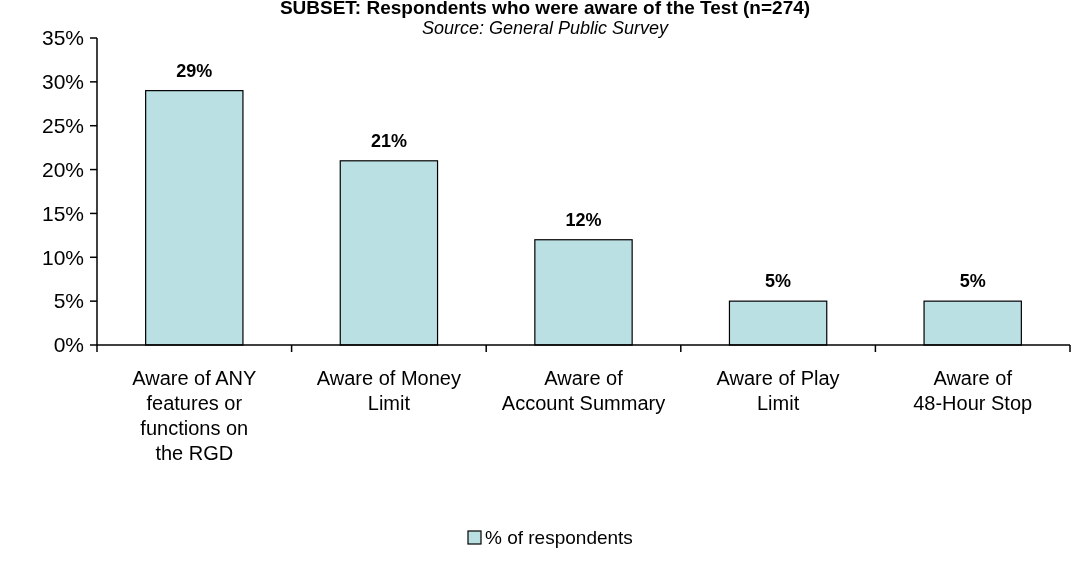  I want to click on legend-label: % of respondents, so click(559, 537).